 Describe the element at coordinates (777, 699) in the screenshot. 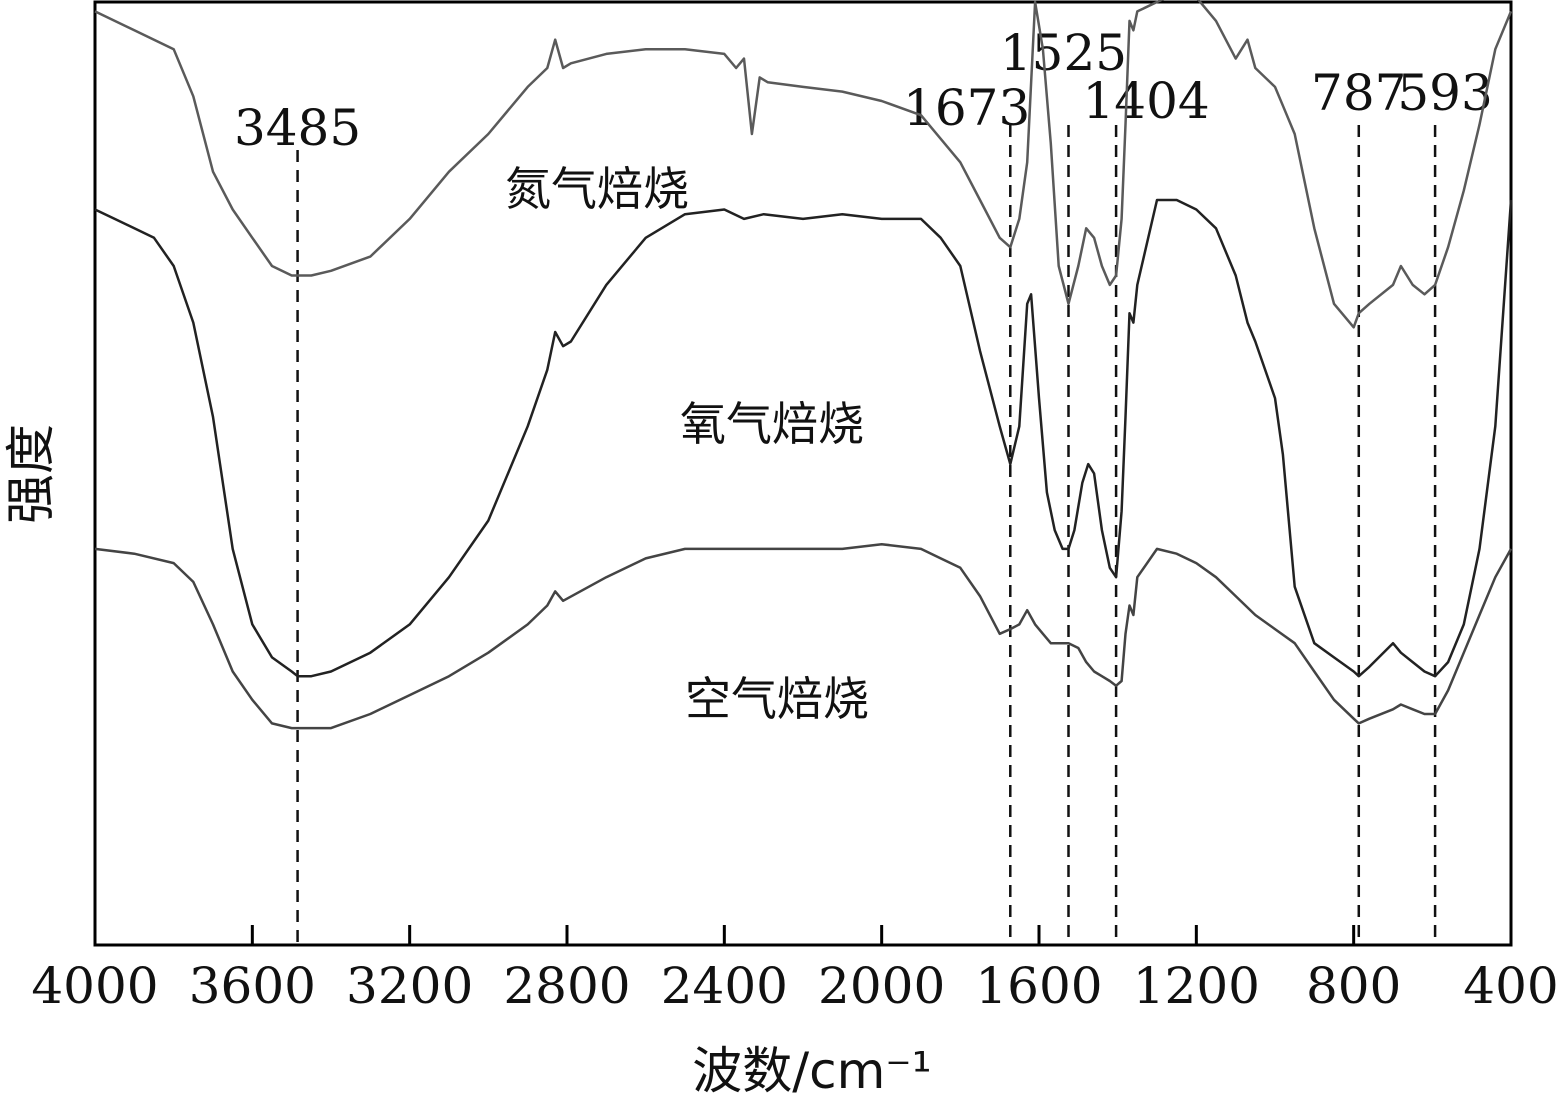

I see `series-label-air: 空气焙烧` at that location.